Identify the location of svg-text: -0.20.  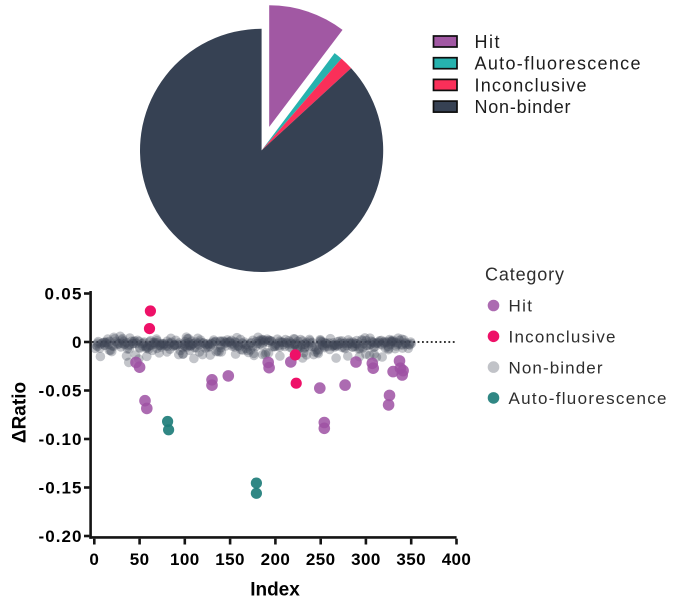
(60, 536).